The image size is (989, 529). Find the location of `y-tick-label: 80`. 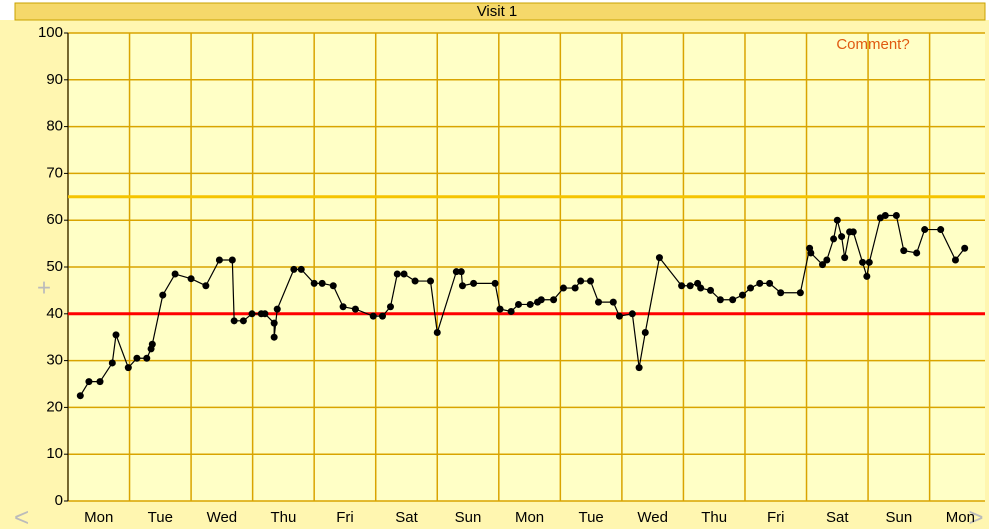

y-tick-label: 80 is located at coordinates (54, 126).